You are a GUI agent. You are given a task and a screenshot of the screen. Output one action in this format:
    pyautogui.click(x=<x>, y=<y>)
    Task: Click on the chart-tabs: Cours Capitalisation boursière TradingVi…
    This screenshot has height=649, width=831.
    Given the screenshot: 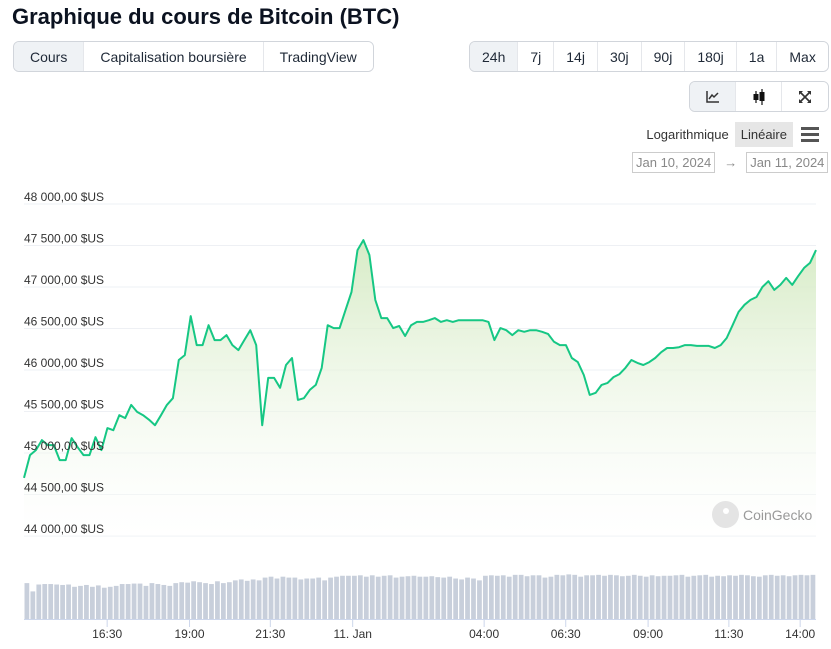 What is the action you would take?
    pyautogui.click(x=193, y=56)
    